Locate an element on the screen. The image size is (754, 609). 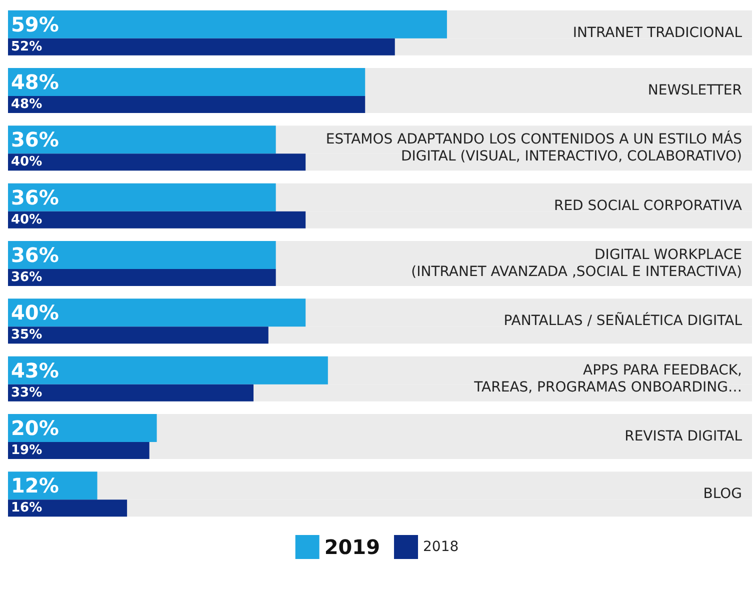
y-tick-label: ESTAMOS ADAPTANDO LOS CONTENIDOS A UN ESTILO MÁS DIGITAL (VISUAL, INTERACTIVO, COLABORATIVO) is located at coordinates (534, 147).